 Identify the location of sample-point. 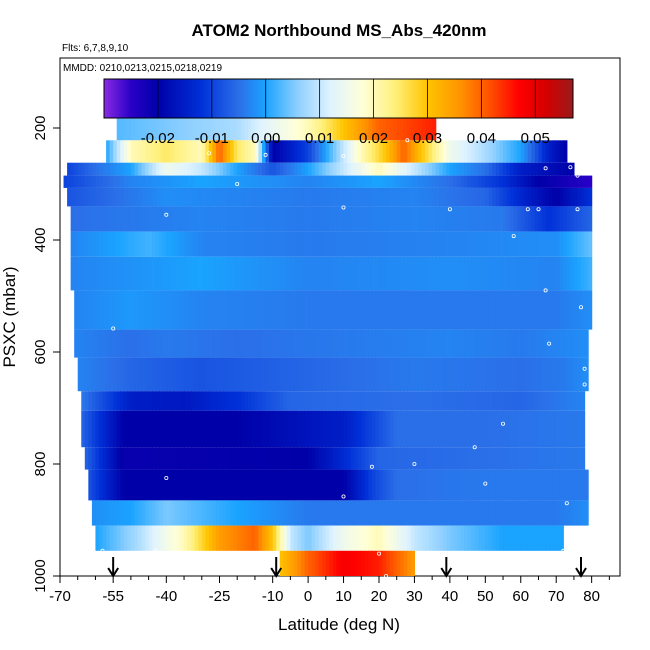
(474, 447).